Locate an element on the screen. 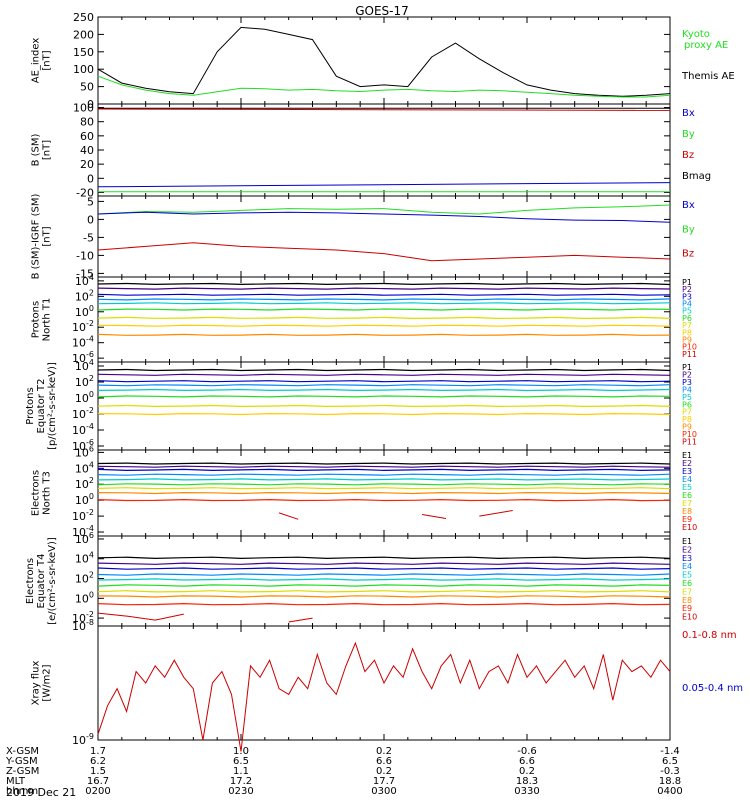 The width and height of the screenshot is (750, 800). ephemeris-value: 0330 is located at coordinates (526, 791).